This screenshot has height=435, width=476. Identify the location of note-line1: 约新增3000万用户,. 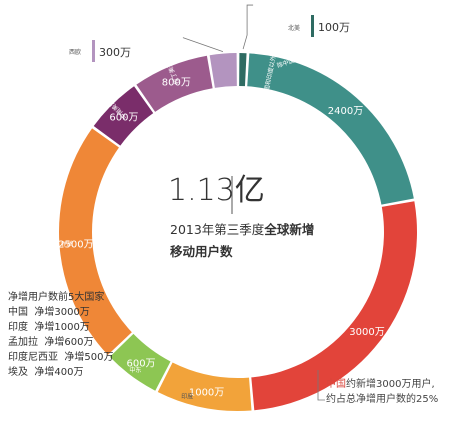
(390, 384).